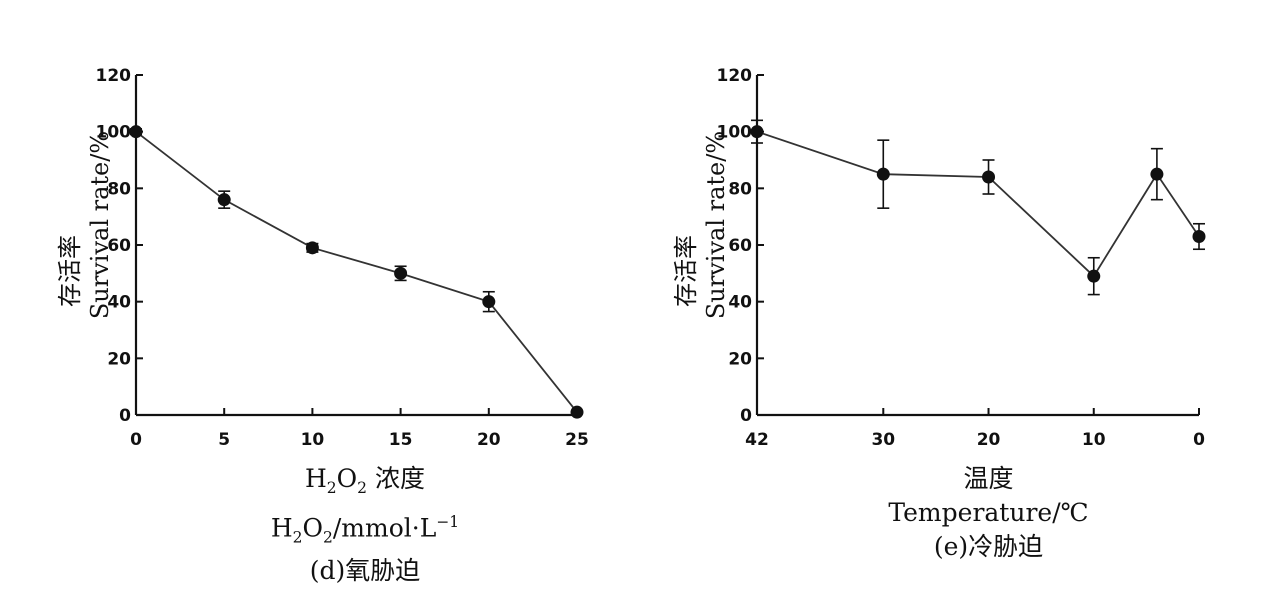 The image size is (1273, 593). What do you see at coordinates (577, 440) in the screenshot?
I see `x-tick-label: 25` at bounding box center [577, 440].